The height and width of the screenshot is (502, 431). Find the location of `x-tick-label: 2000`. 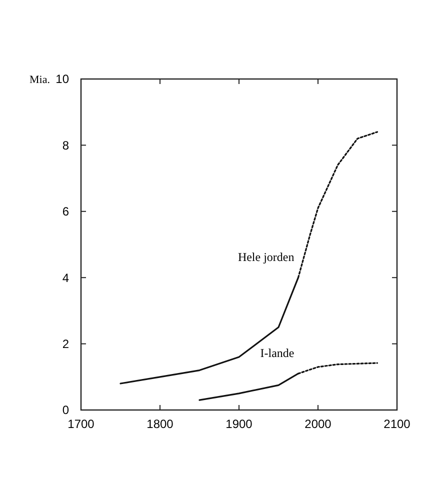

x-tick-label: 2000 is located at coordinates (318, 424).